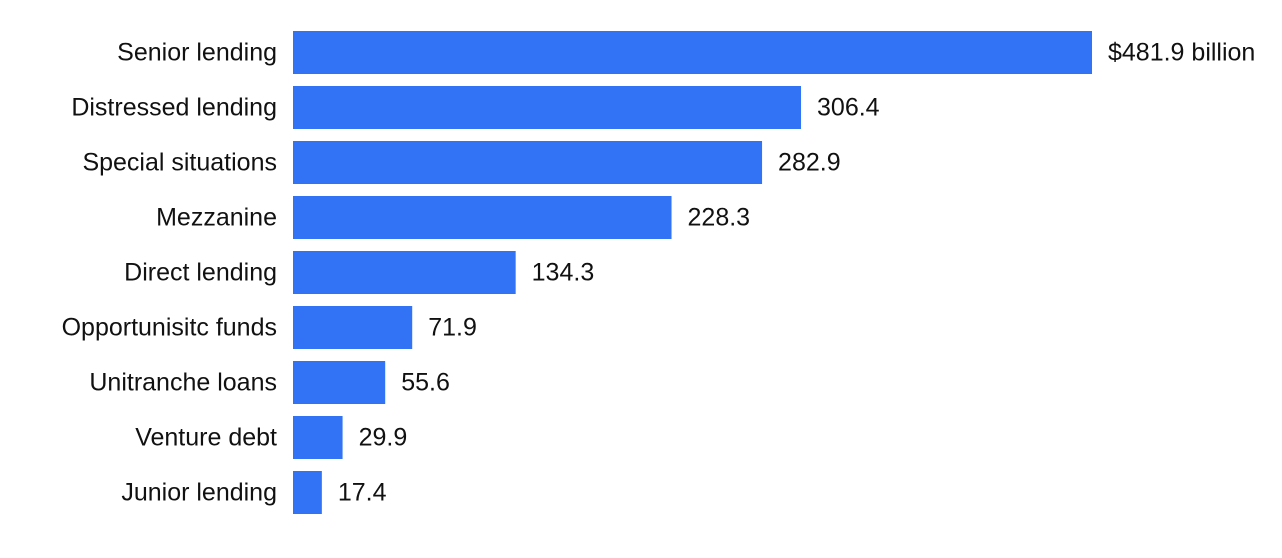 The height and width of the screenshot is (558, 1282). What do you see at coordinates (452, 328) in the screenshot?
I see `value-label-opportunisitc-funds: 71.9` at bounding box center [452, 328].